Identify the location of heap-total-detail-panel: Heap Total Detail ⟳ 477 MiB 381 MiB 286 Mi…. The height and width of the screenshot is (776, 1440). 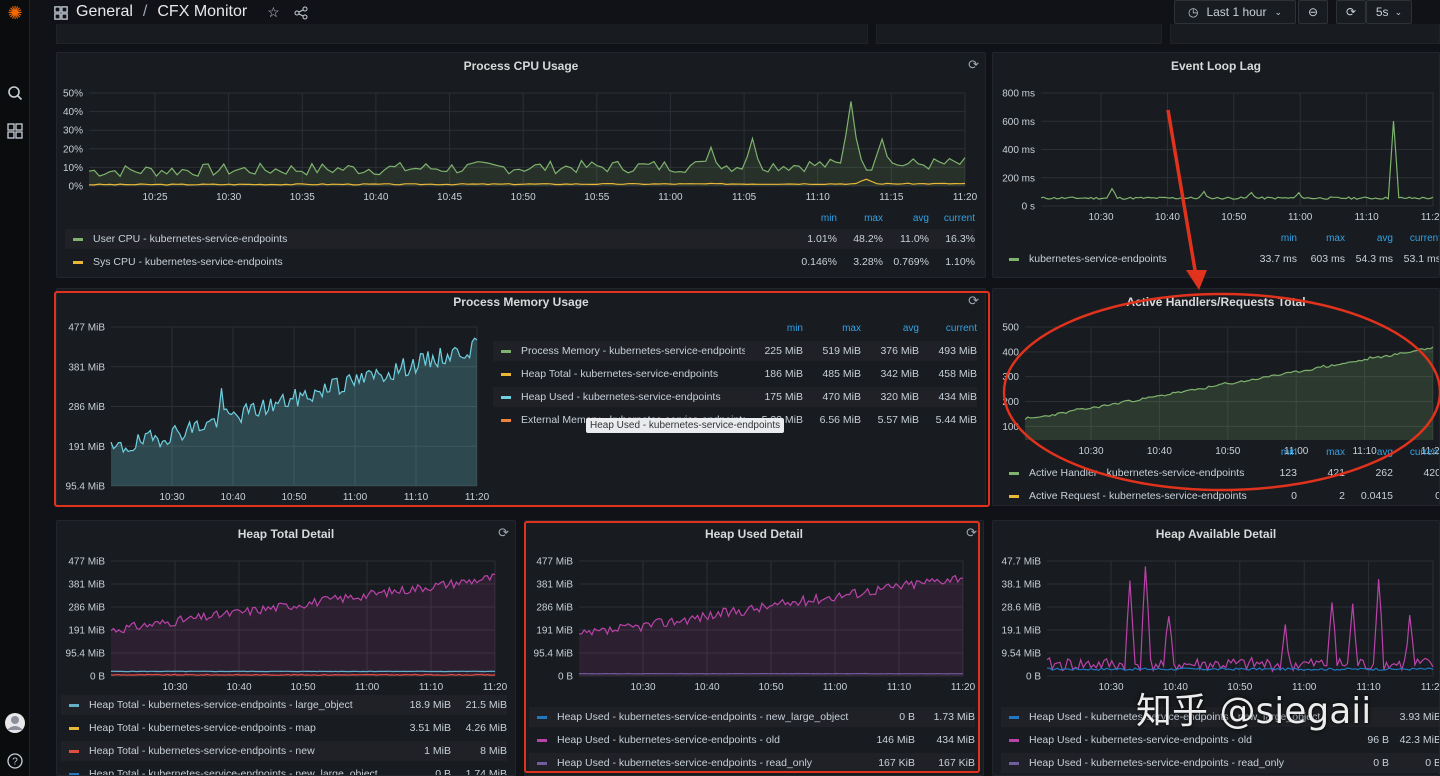
(286, 648).